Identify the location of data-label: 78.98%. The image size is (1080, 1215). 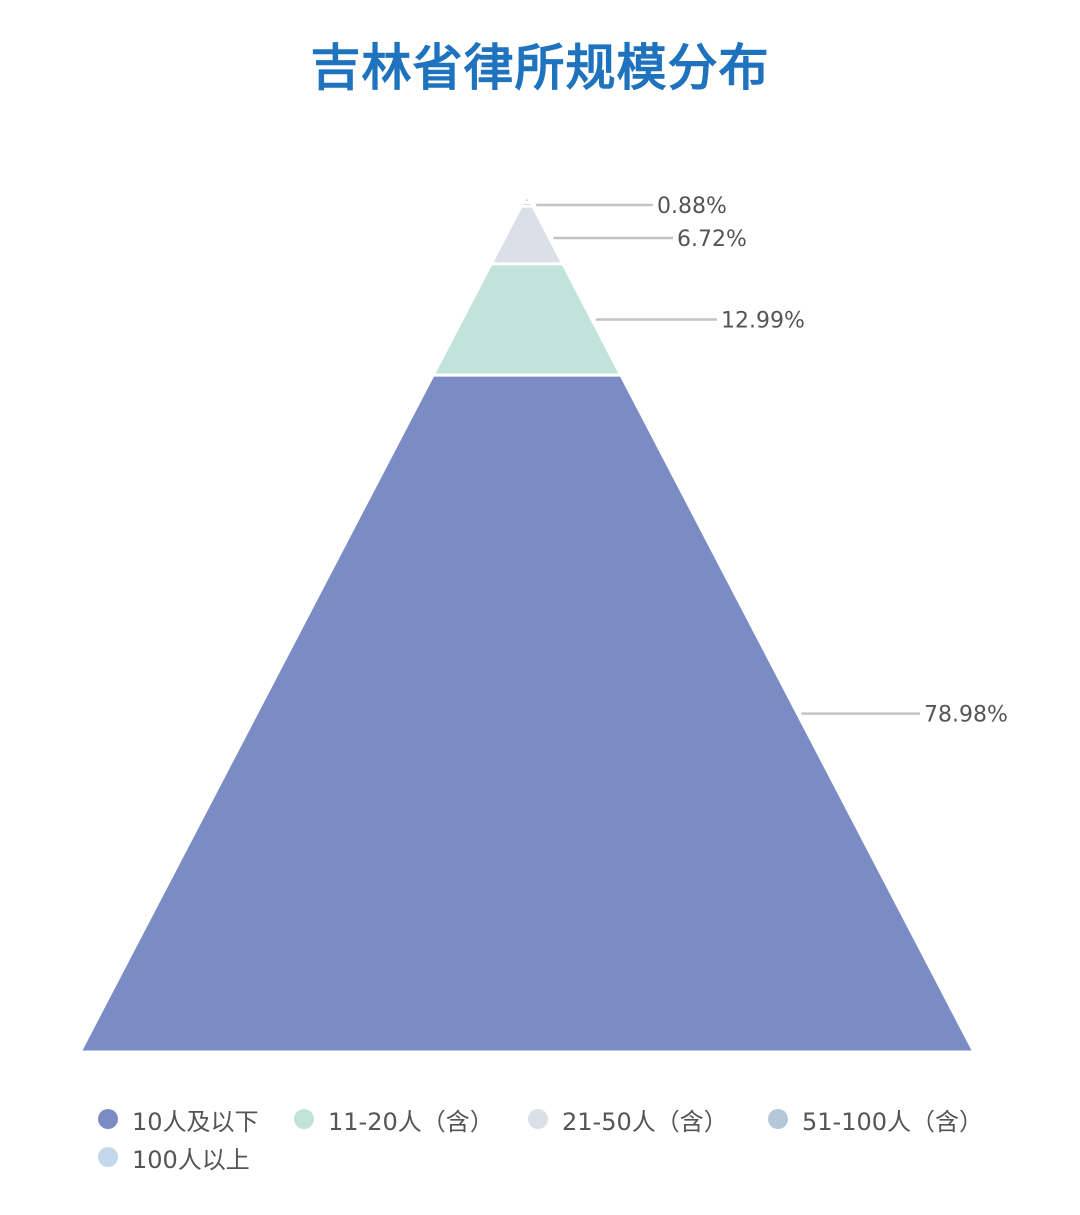
(966, 715).